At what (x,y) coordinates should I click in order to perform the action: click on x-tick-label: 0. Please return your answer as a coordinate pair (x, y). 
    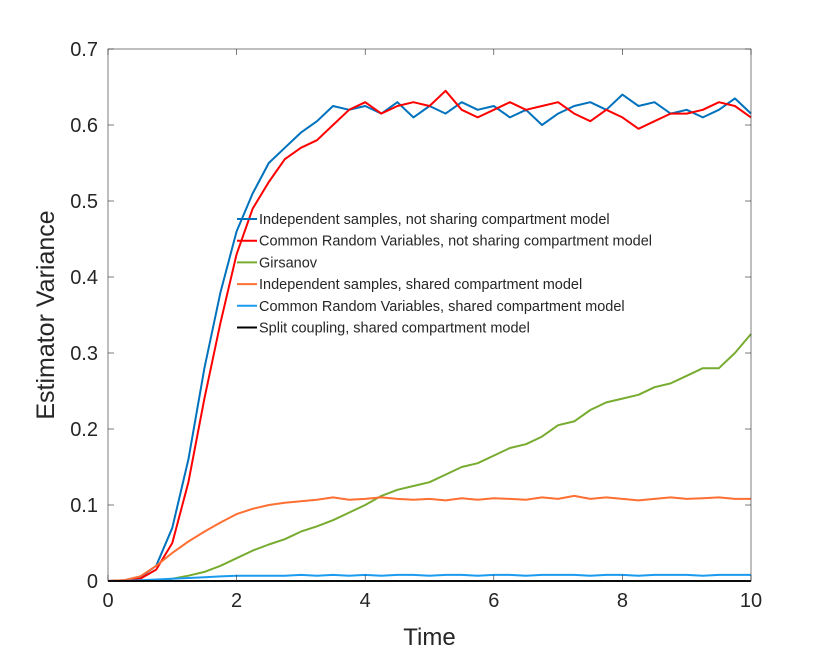
    Looking at the image, I should click on (107, 601).